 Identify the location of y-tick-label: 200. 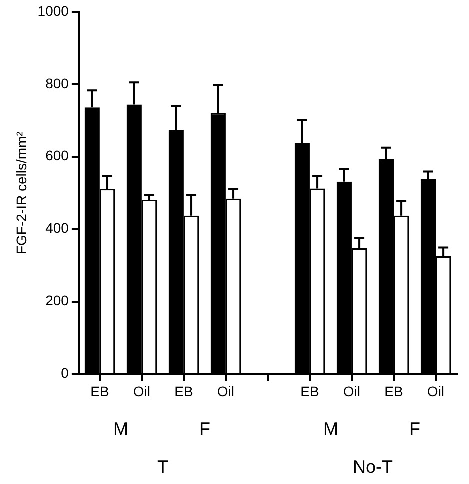
(58, 300).